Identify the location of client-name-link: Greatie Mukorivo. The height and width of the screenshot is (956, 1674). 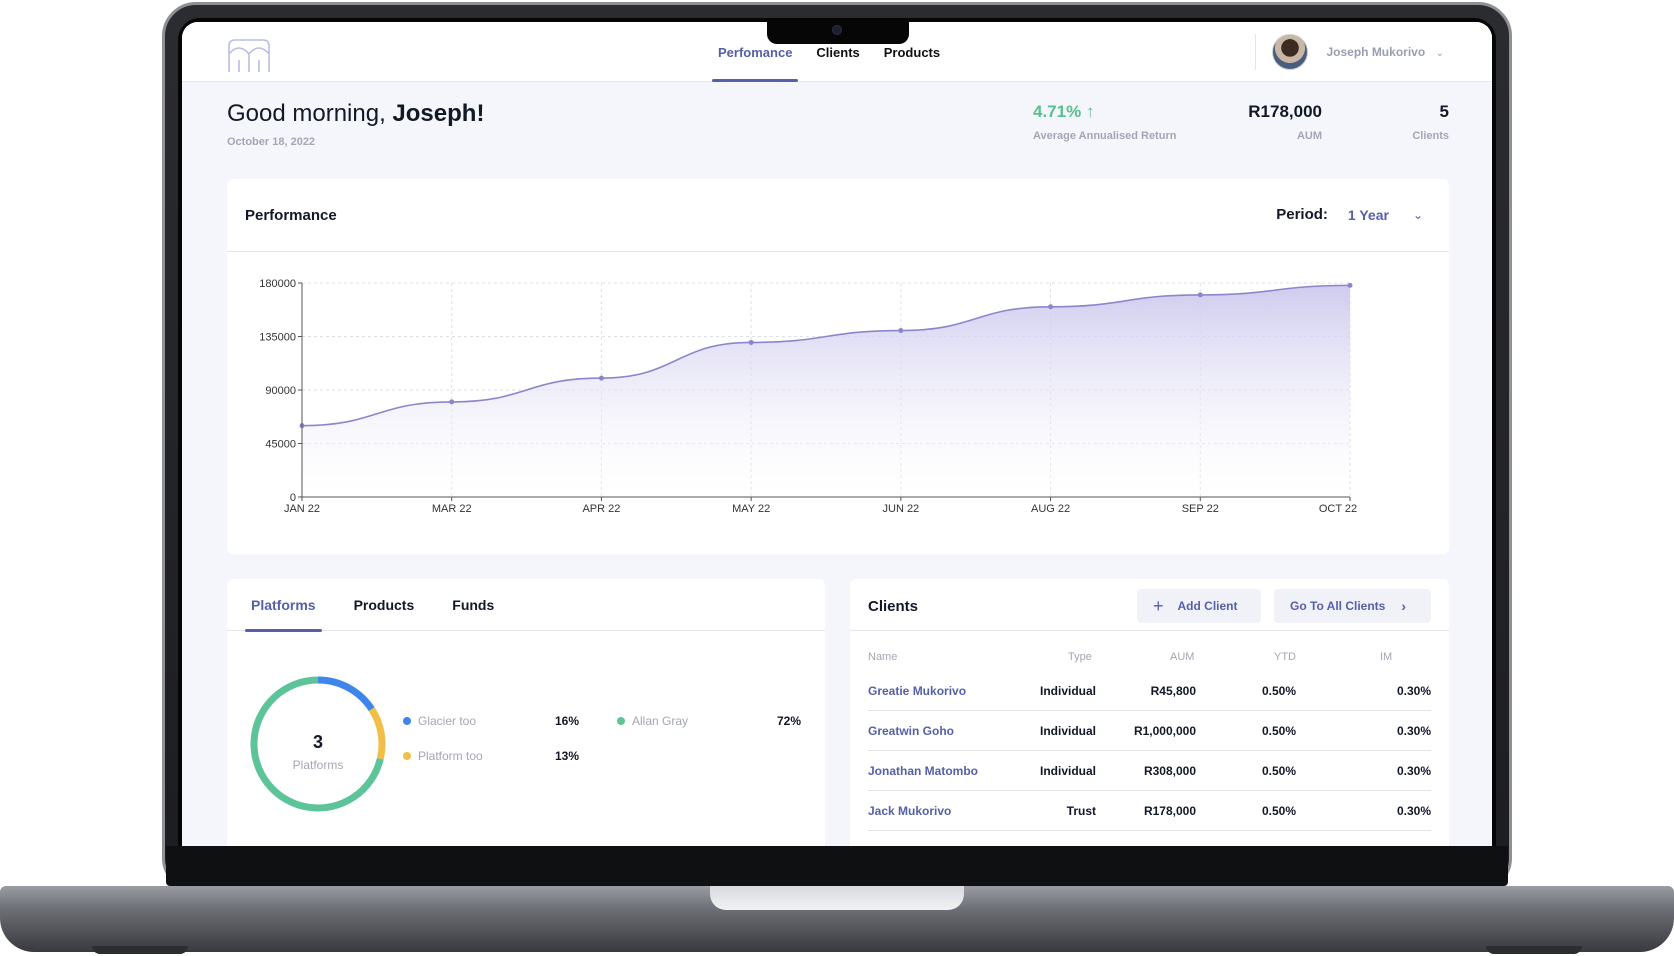
(917, 691).